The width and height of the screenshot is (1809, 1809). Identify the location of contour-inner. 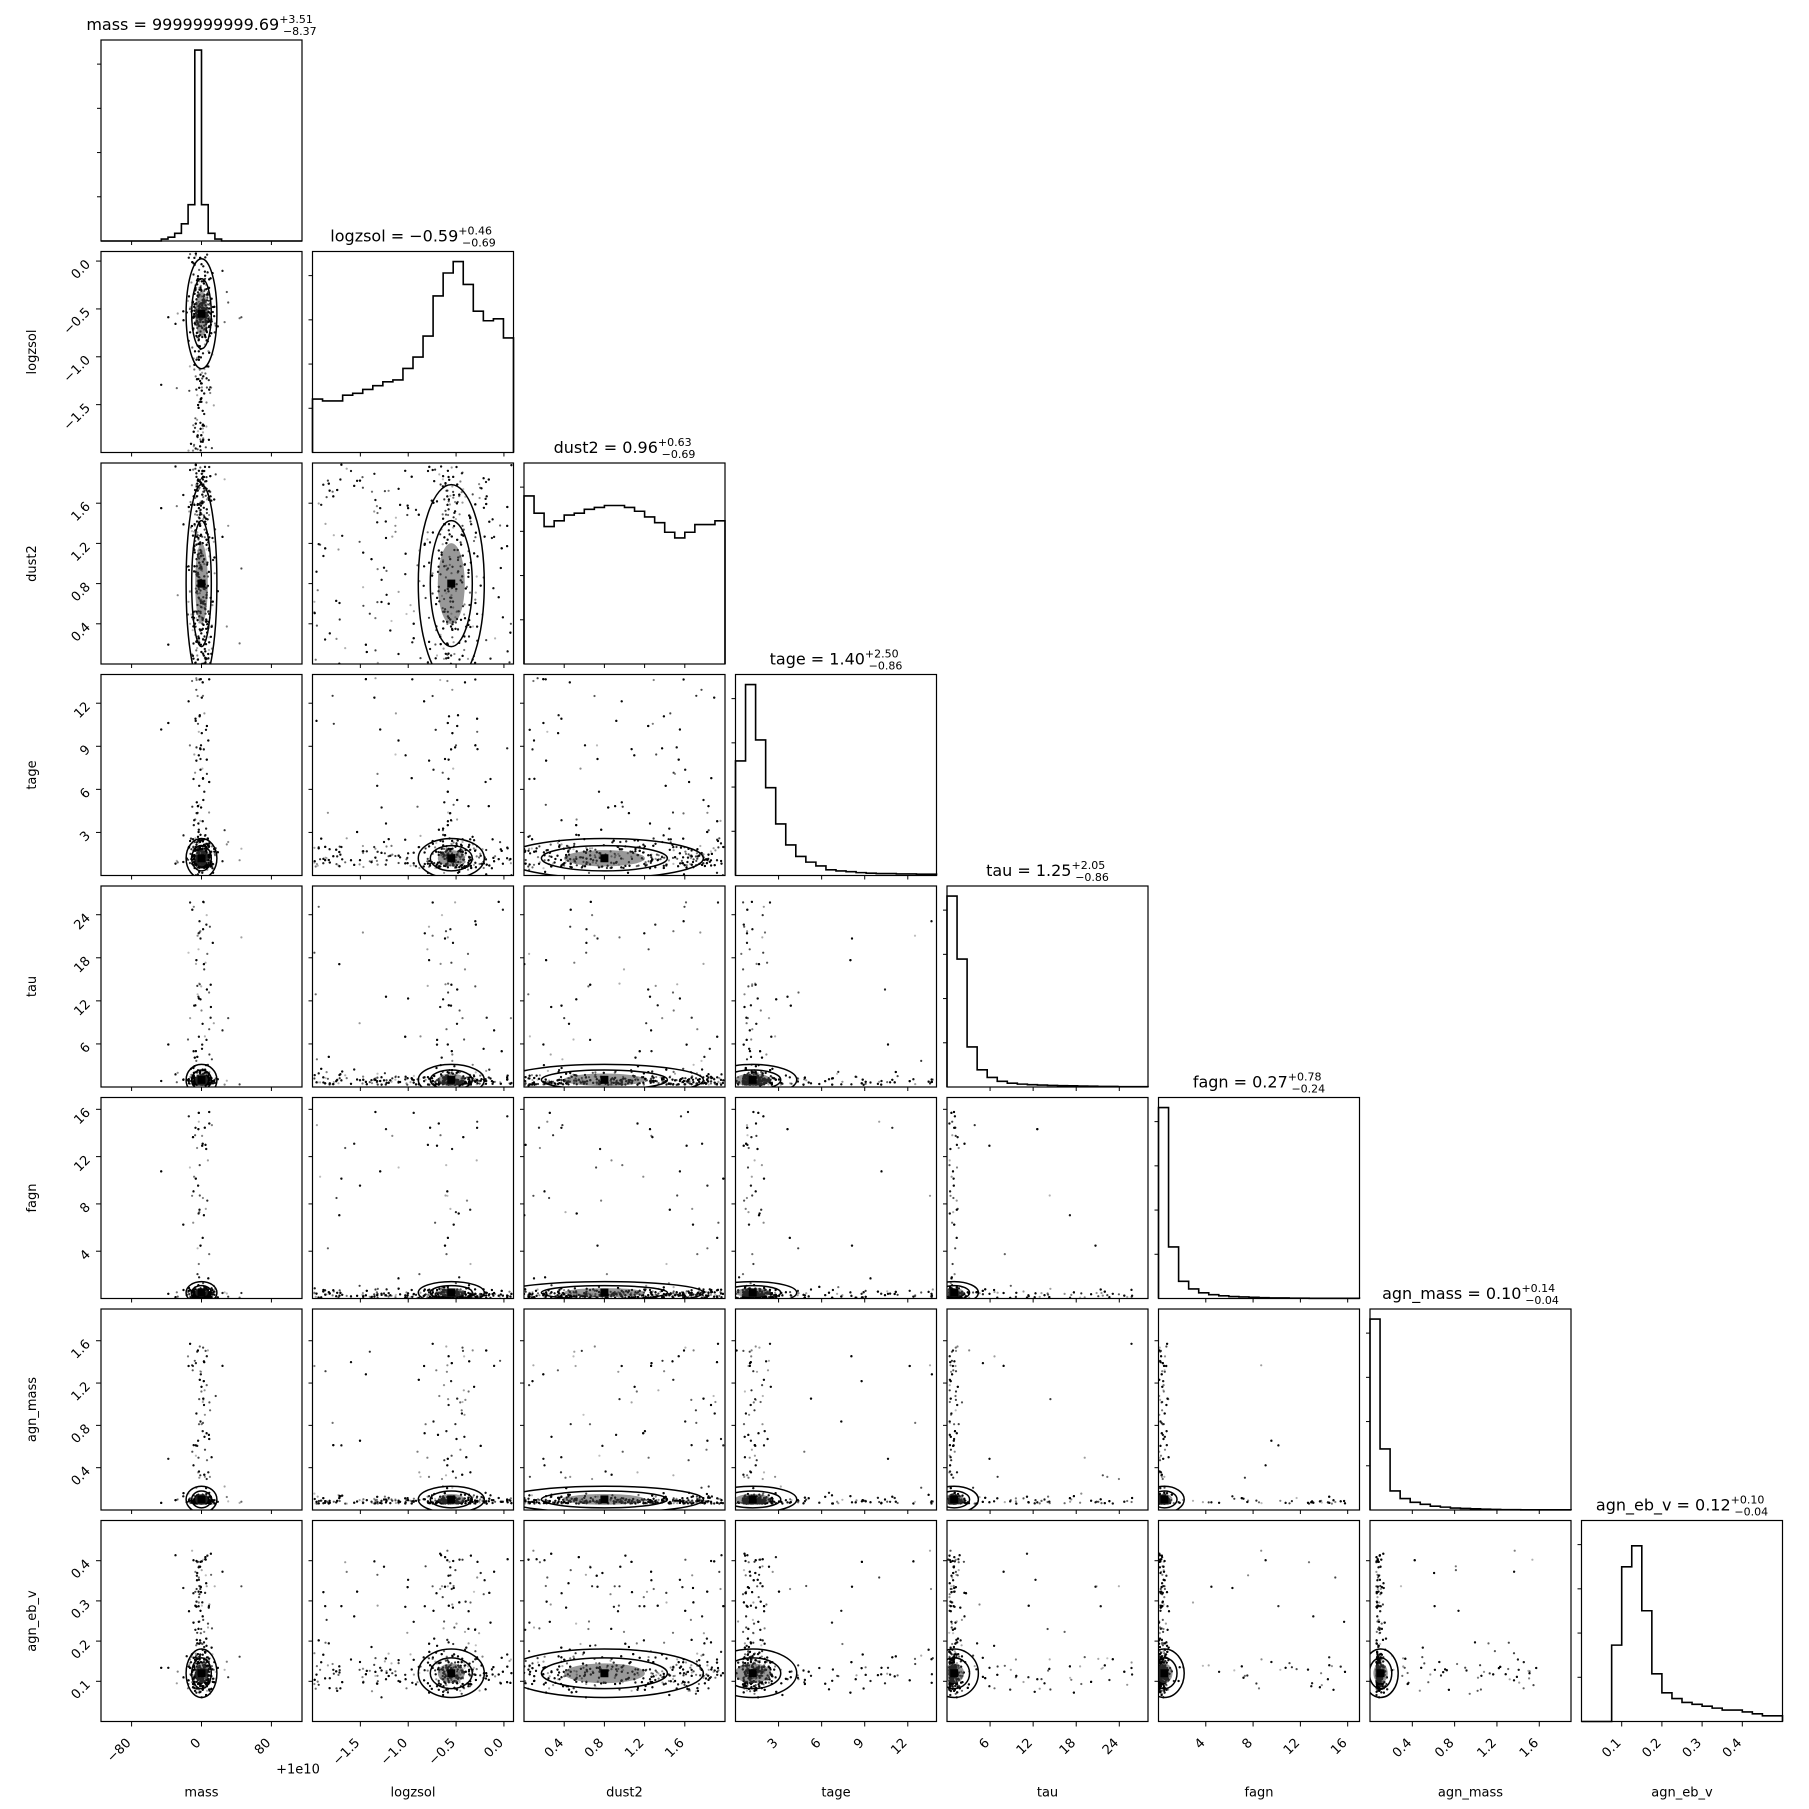
(201, 583).